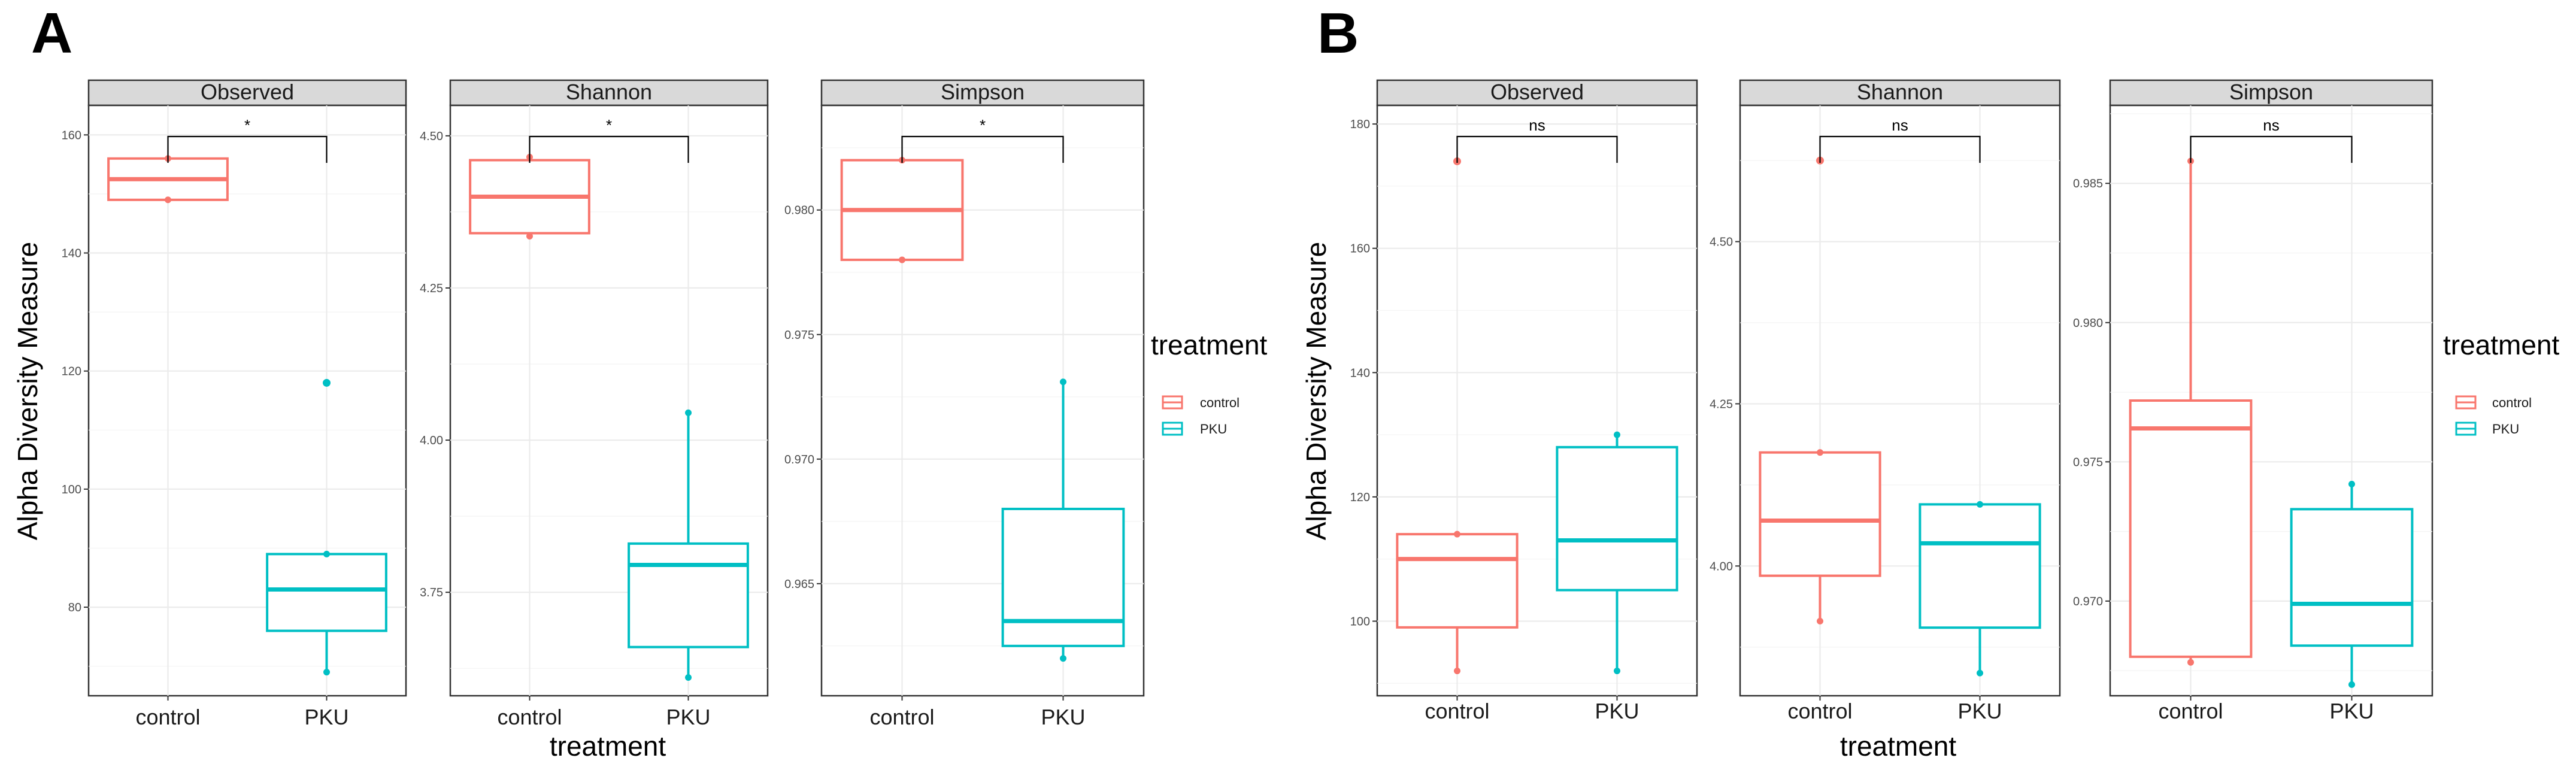  What do you see at coordinates (1537, 92) in the screenshot?
I see `facet-strip-label: Observed` at bounding box center [1537, 92].